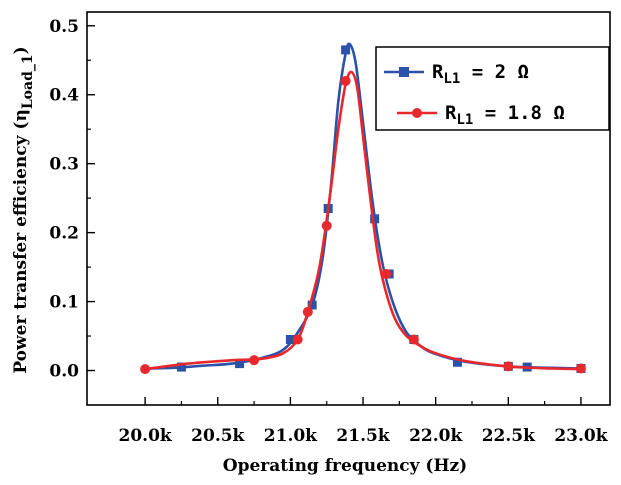 The width and height of the screenshot is (621, 485). Describe the element at coordinates (519, 113) in the screenshot. I see `legend-label-series-2-suffix: = 1.8 Ω` at that location.